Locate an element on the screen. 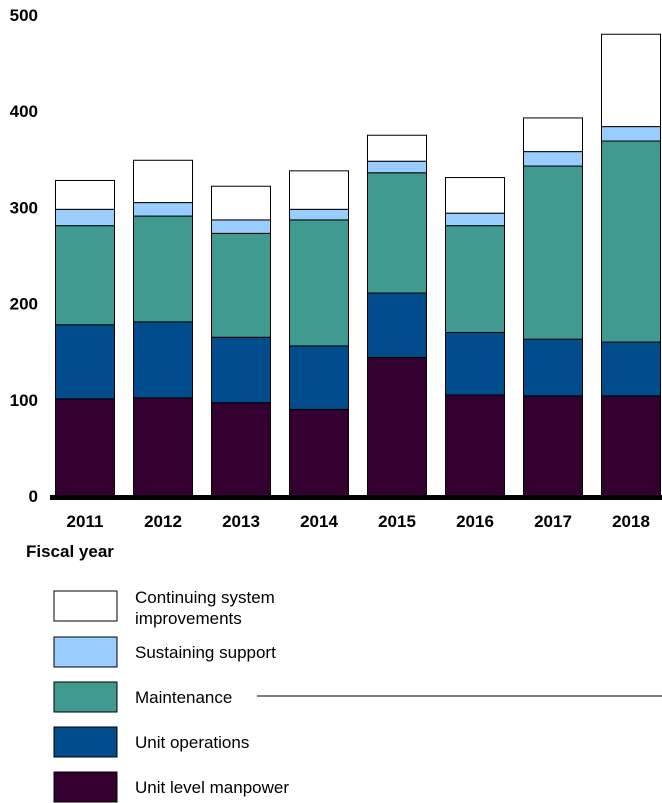 The width and height of the screenshot is (662, 803). legend-label-4: Unit level manpower is located at coordinates (212, 787).